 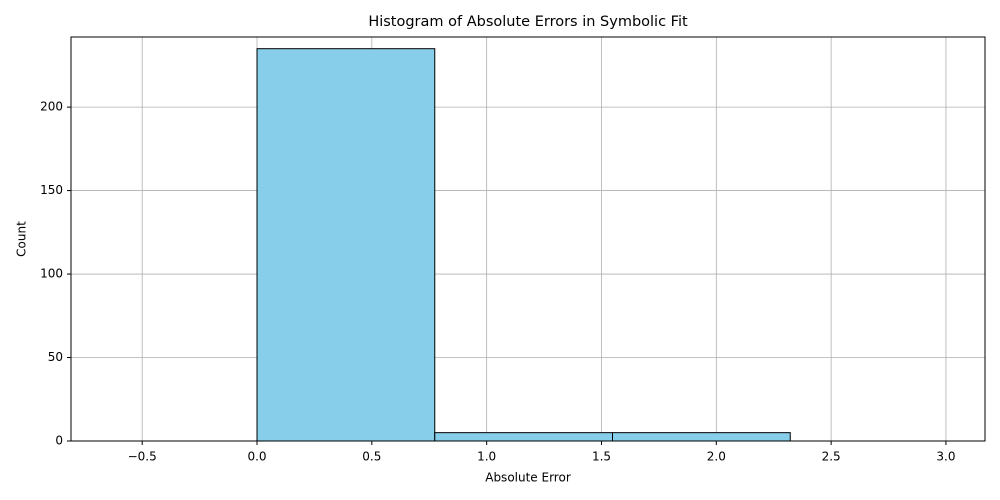 What do you see at coordinates (22, 239) in the screenshot?
I see `y-axis-label: Count` at bounding box center [22, 239].